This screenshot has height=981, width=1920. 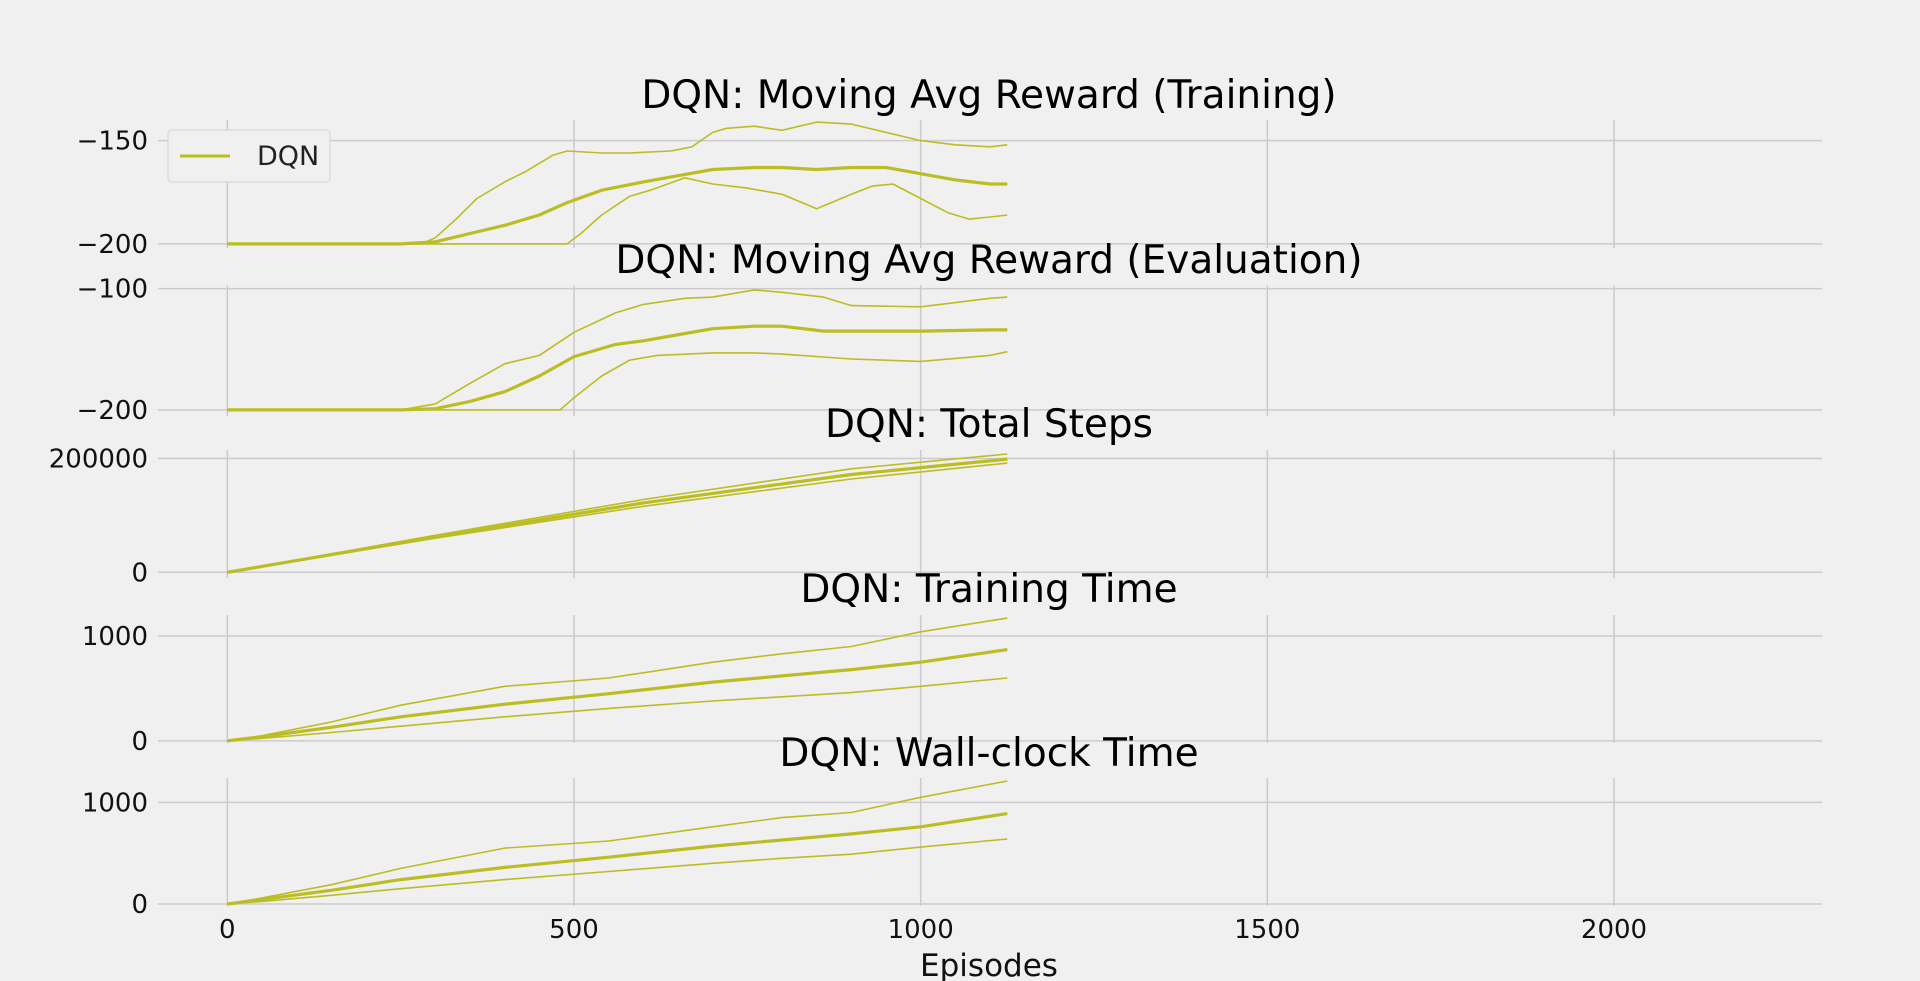 I want to click on x-tick-label: 2000, so click(x=1614, y=930).